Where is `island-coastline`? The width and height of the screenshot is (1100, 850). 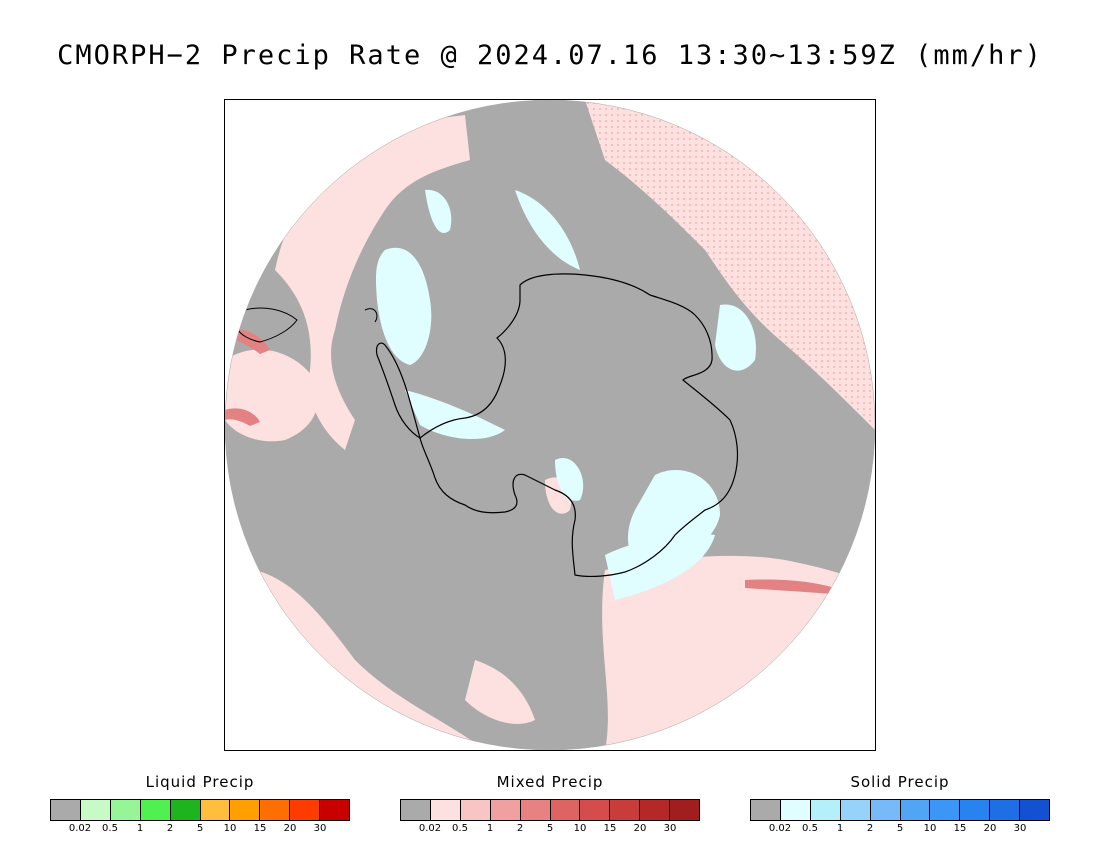
island-coastline is located at coordinates (371, 315).